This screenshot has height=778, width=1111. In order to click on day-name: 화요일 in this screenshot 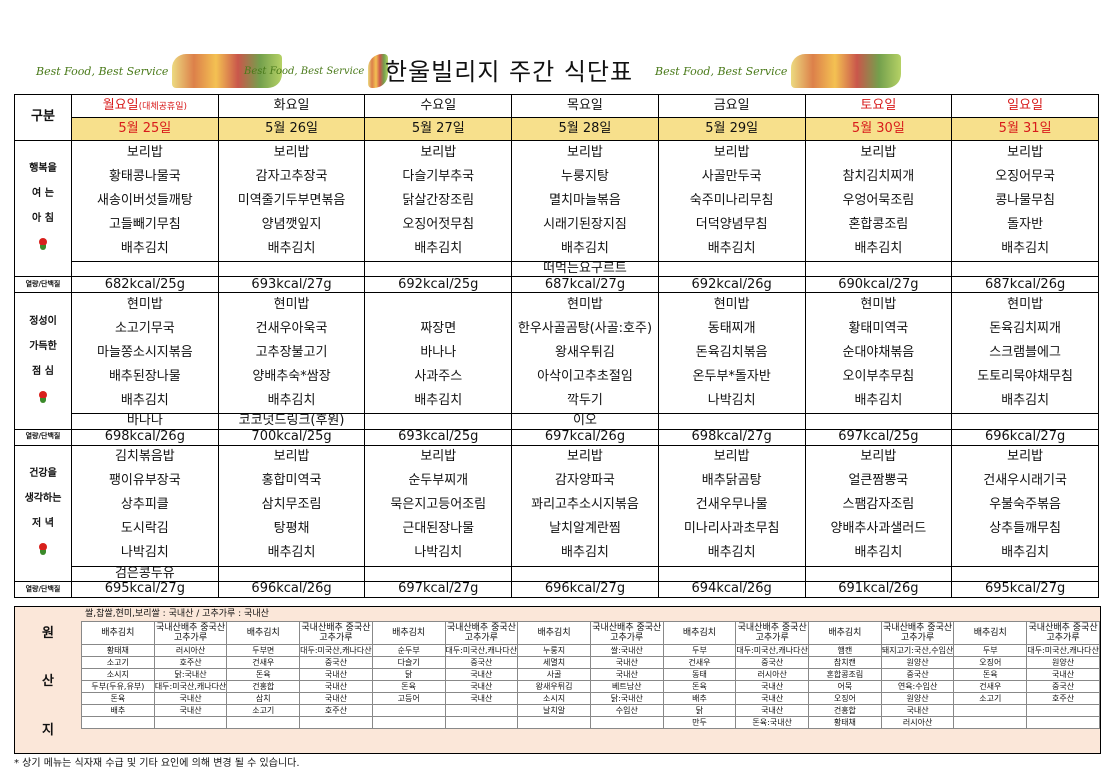, I will do `click(291, 105)`.